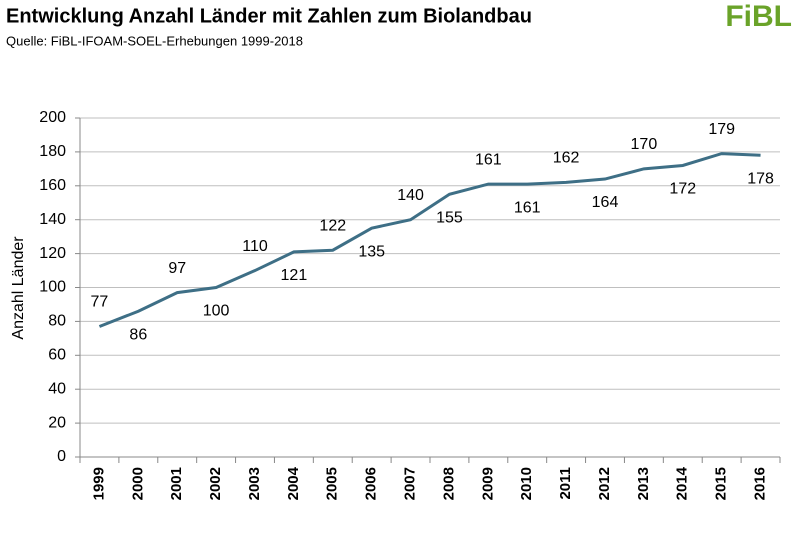 This screenshot has width=800, height=540. What do you see at coordinates (52, 287) in the screenshot?
I see `y-tick-label: 100` at bounding box center [52, 287].